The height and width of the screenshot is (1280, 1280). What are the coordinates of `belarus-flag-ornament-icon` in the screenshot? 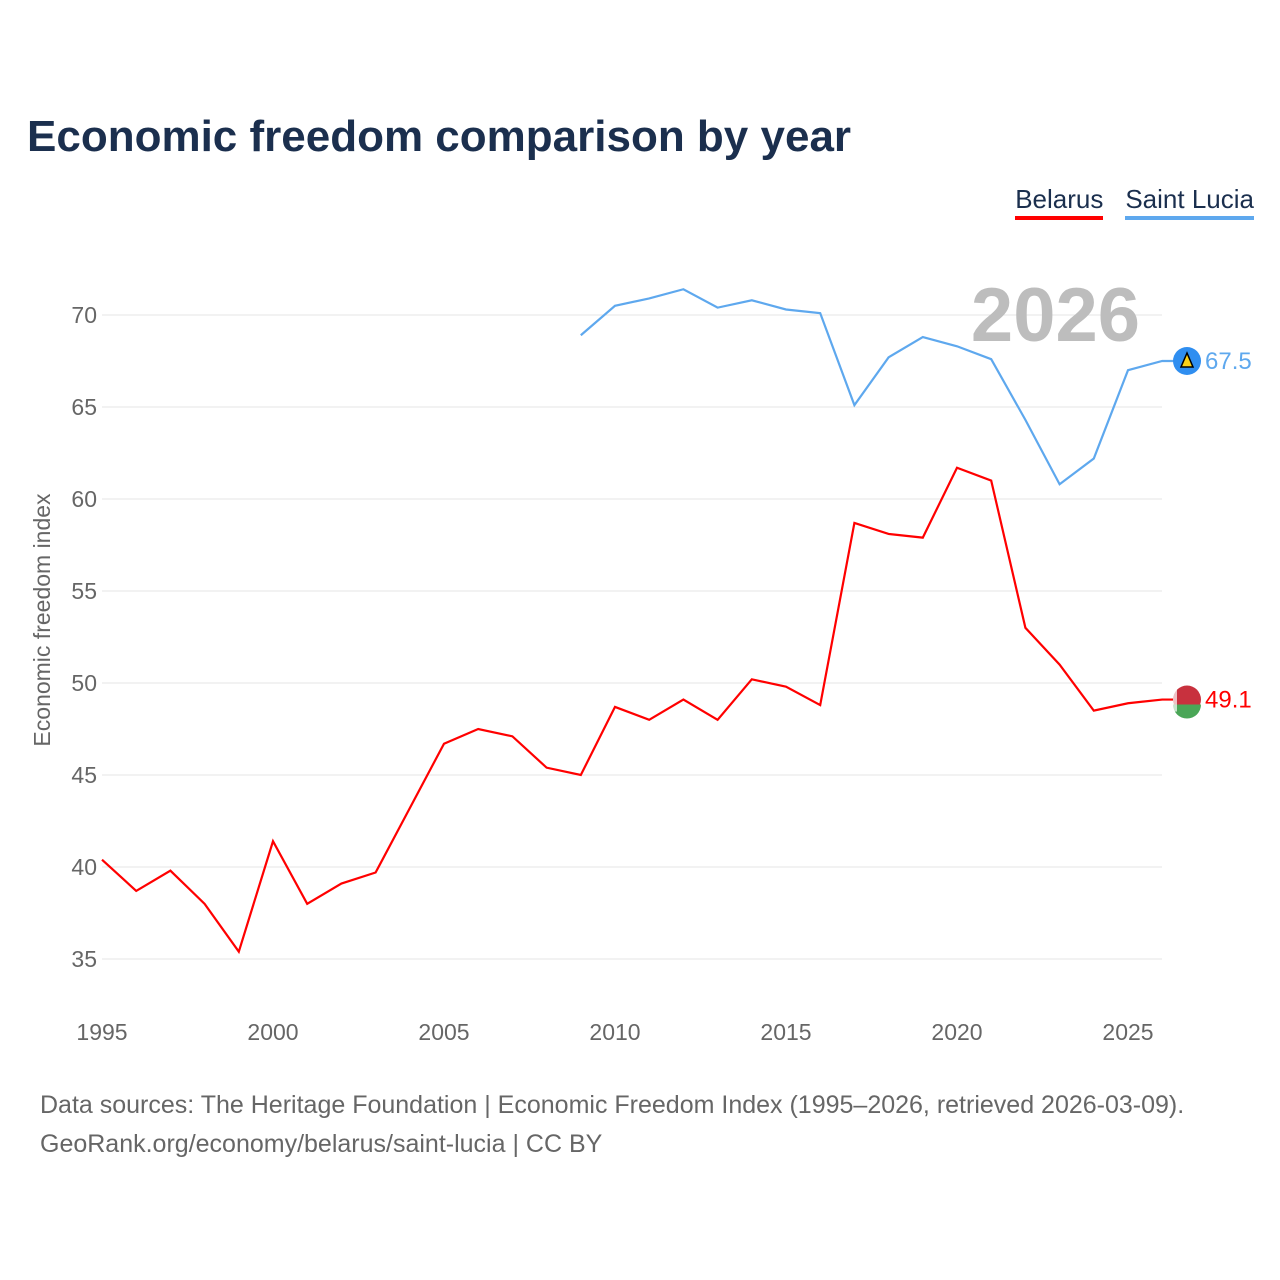 It's located at (1175, 699).